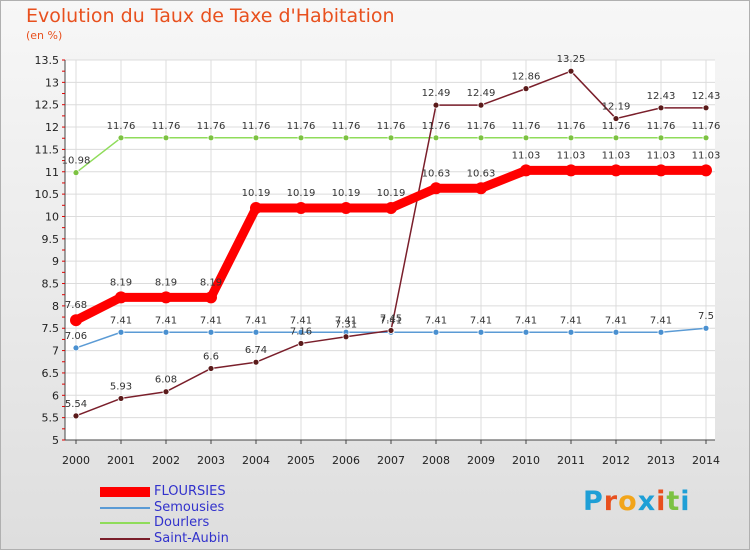 The image size is (750, 550). What do you see at coordinates (628, 501) in the screenshot?
I see `logo-letter: o` at bounding box center [628, 501].